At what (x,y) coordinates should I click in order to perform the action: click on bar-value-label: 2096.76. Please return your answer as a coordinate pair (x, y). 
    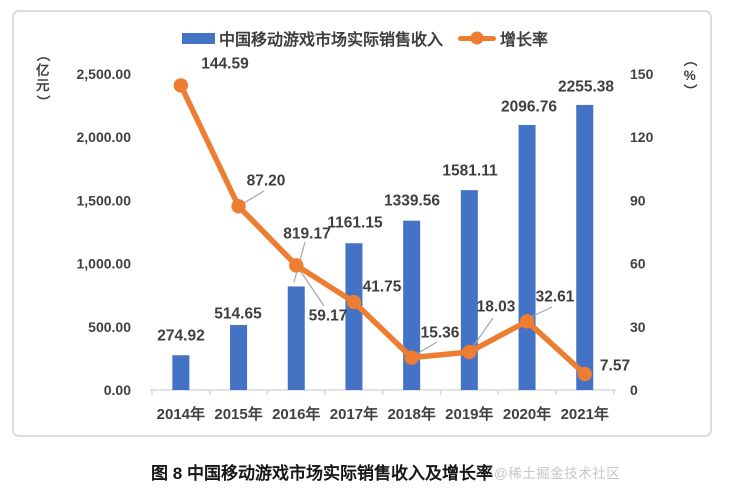
    Looking at the image, I should click on (529, 107).